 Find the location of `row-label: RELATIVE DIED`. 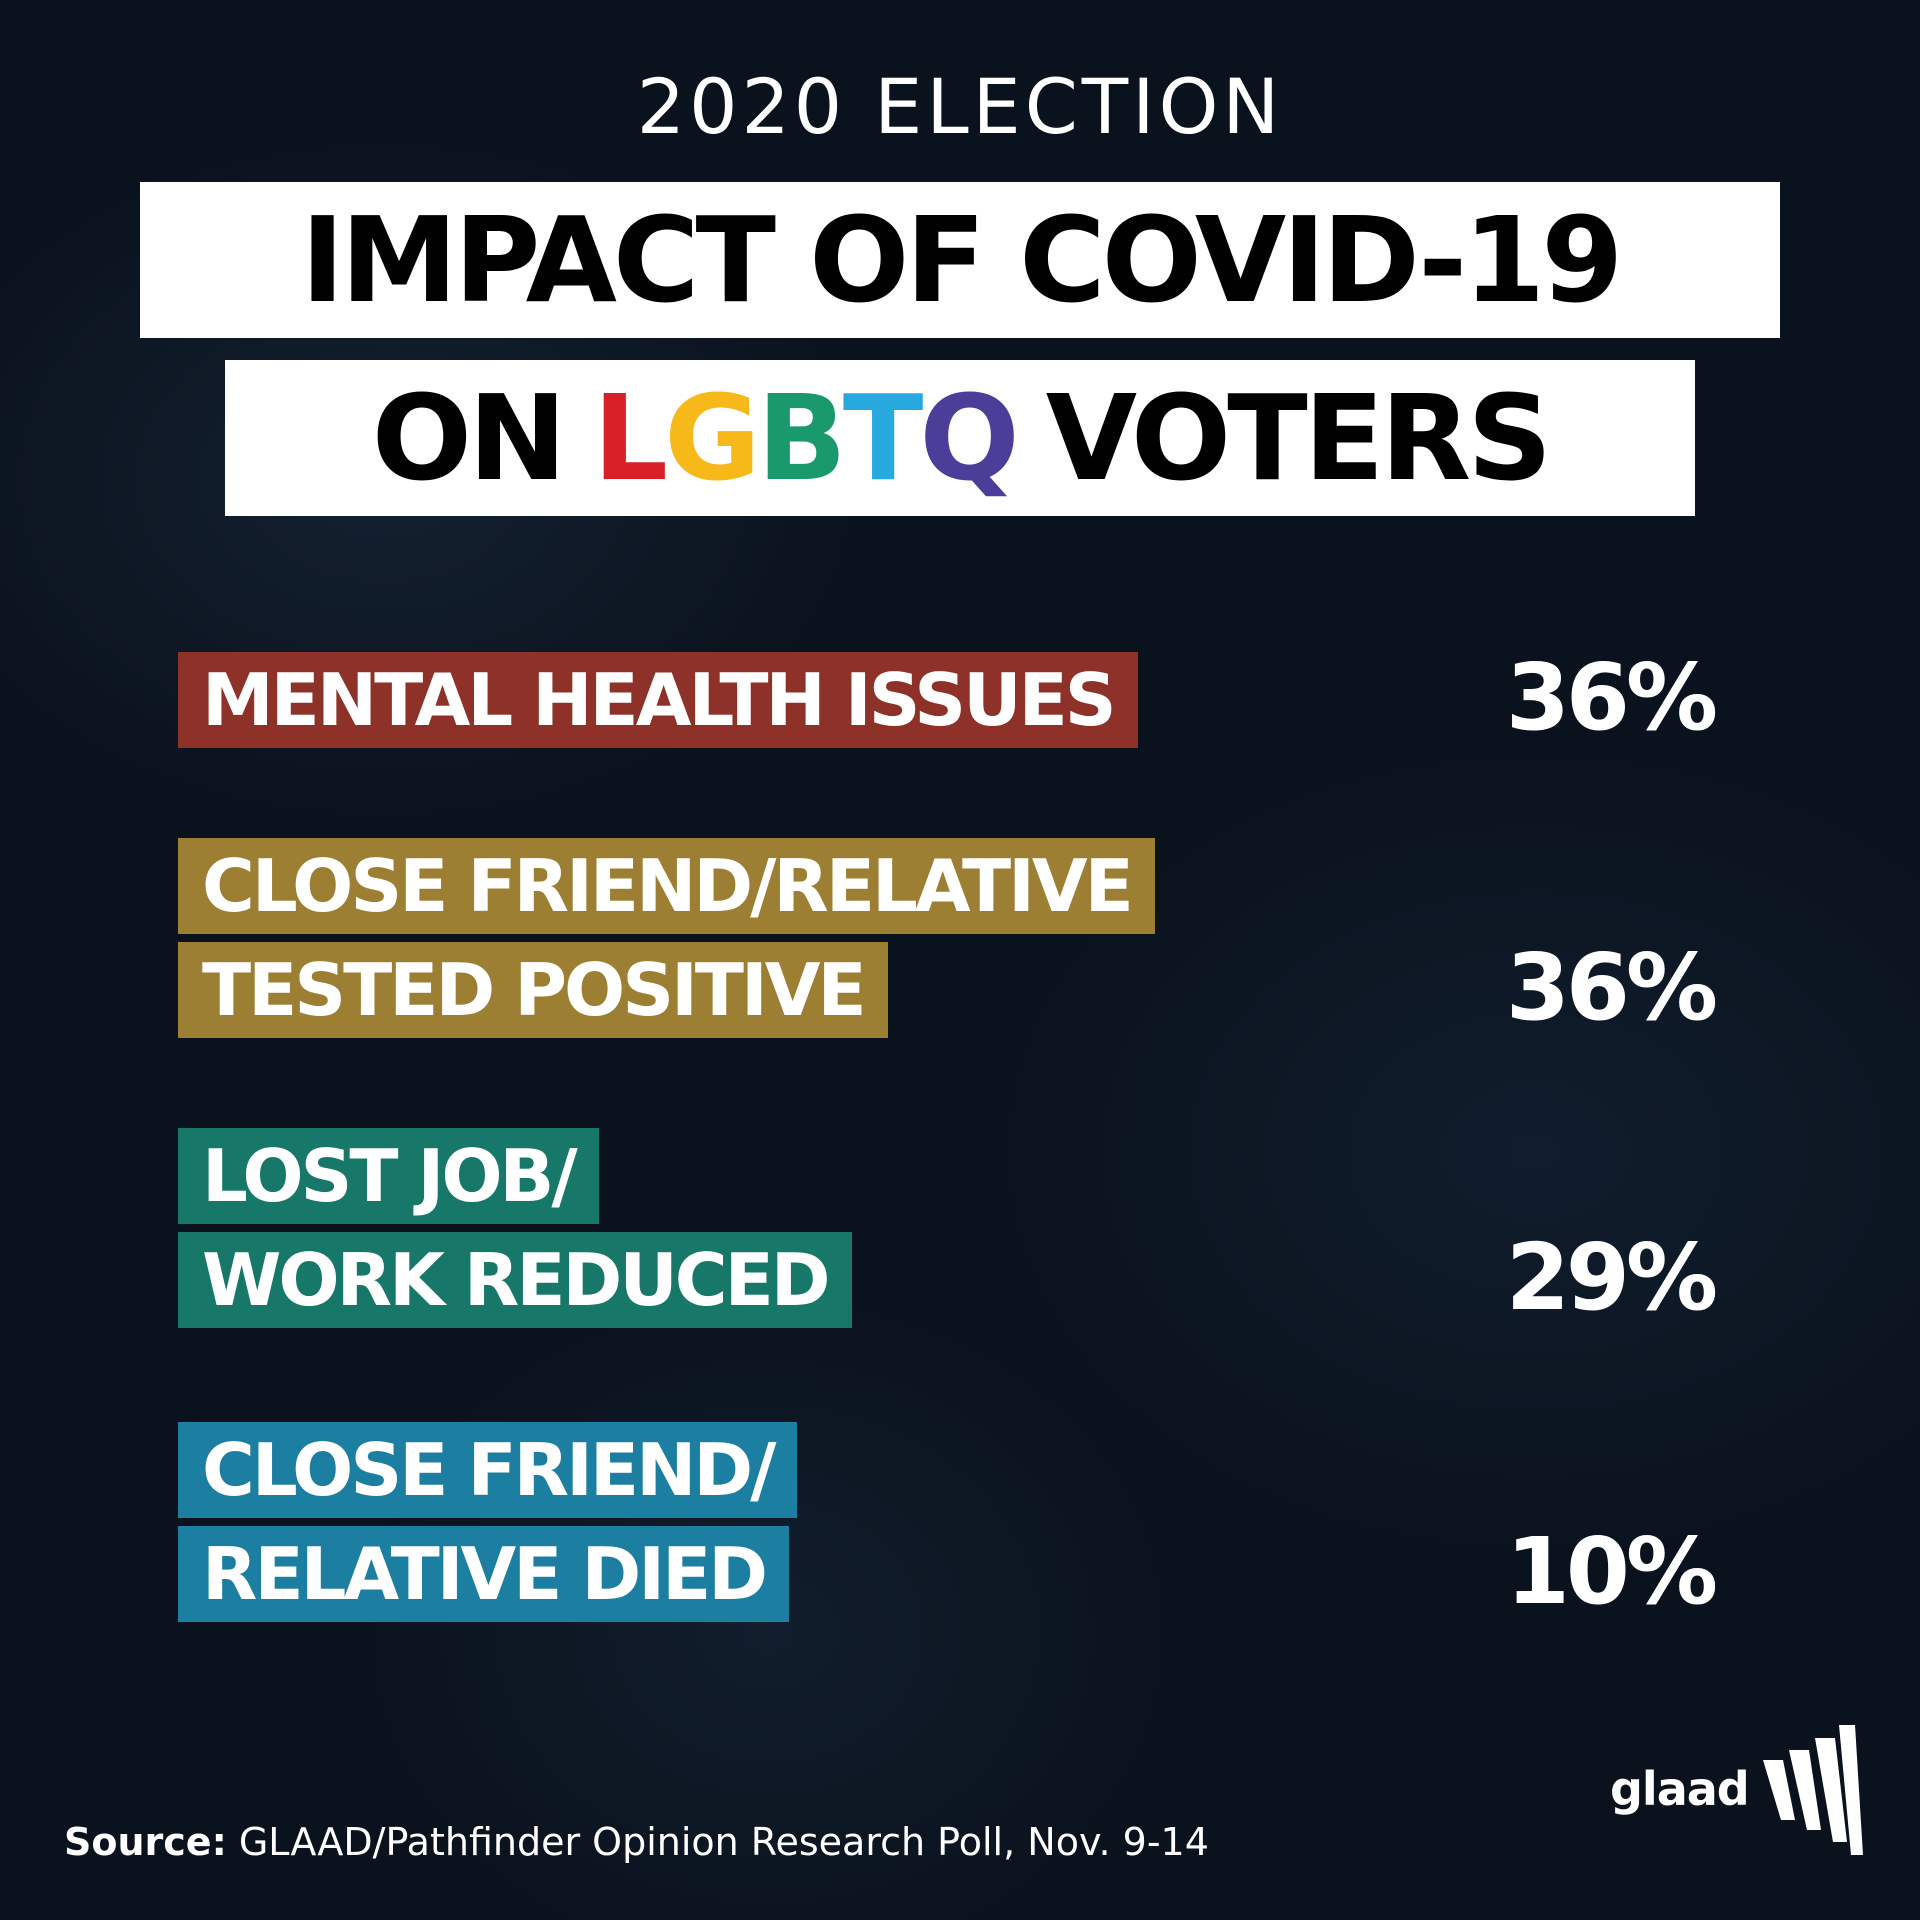

row-label: RELATIVE DIED is located at coordinates (484, 1574).